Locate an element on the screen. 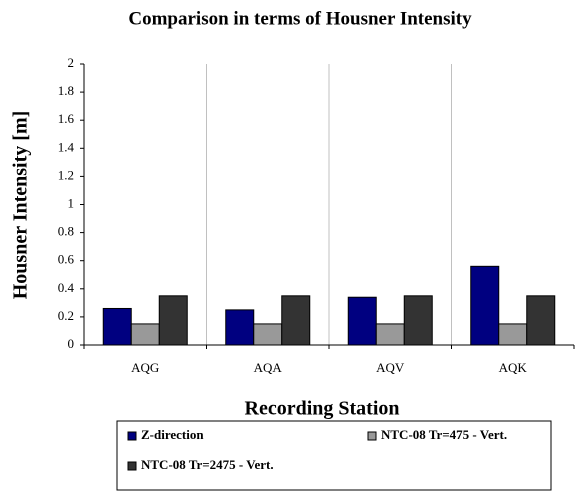 The height and width of the screenshot is (495, 575). y-tick-label: 0.2 is located at coordinates (66, 315).